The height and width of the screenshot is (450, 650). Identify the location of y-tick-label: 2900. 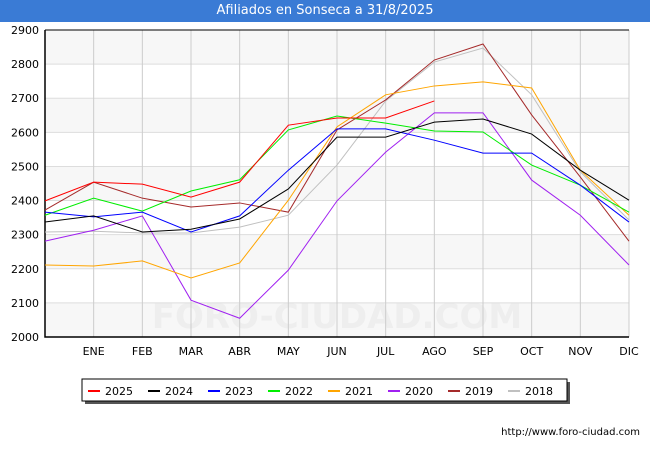
(25, 30).